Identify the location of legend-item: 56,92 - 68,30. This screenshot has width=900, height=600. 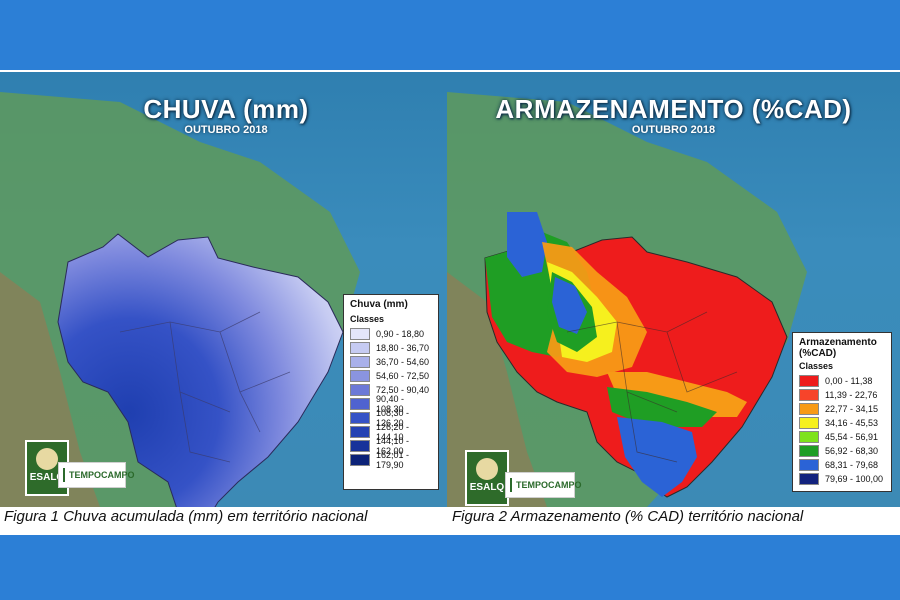
(842, 451).